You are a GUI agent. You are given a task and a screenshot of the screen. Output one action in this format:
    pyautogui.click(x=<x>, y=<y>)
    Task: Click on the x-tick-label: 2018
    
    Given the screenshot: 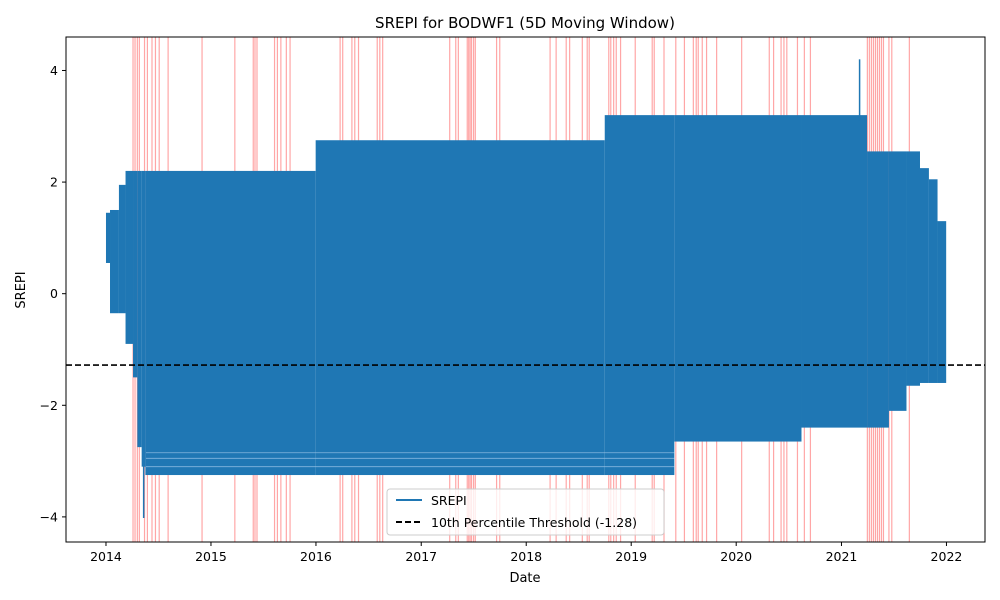 What is the action you would take?
    pyautogui.click(x=526, y=556)
    